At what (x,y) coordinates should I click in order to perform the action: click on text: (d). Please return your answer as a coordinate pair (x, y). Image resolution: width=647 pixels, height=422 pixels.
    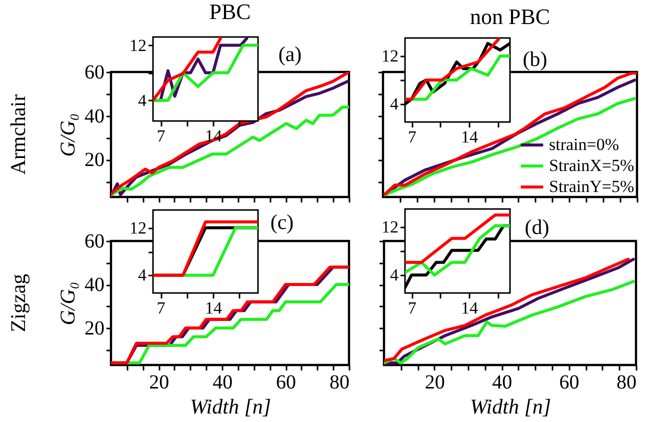
    Looking at the image, I should click on (537, 227).